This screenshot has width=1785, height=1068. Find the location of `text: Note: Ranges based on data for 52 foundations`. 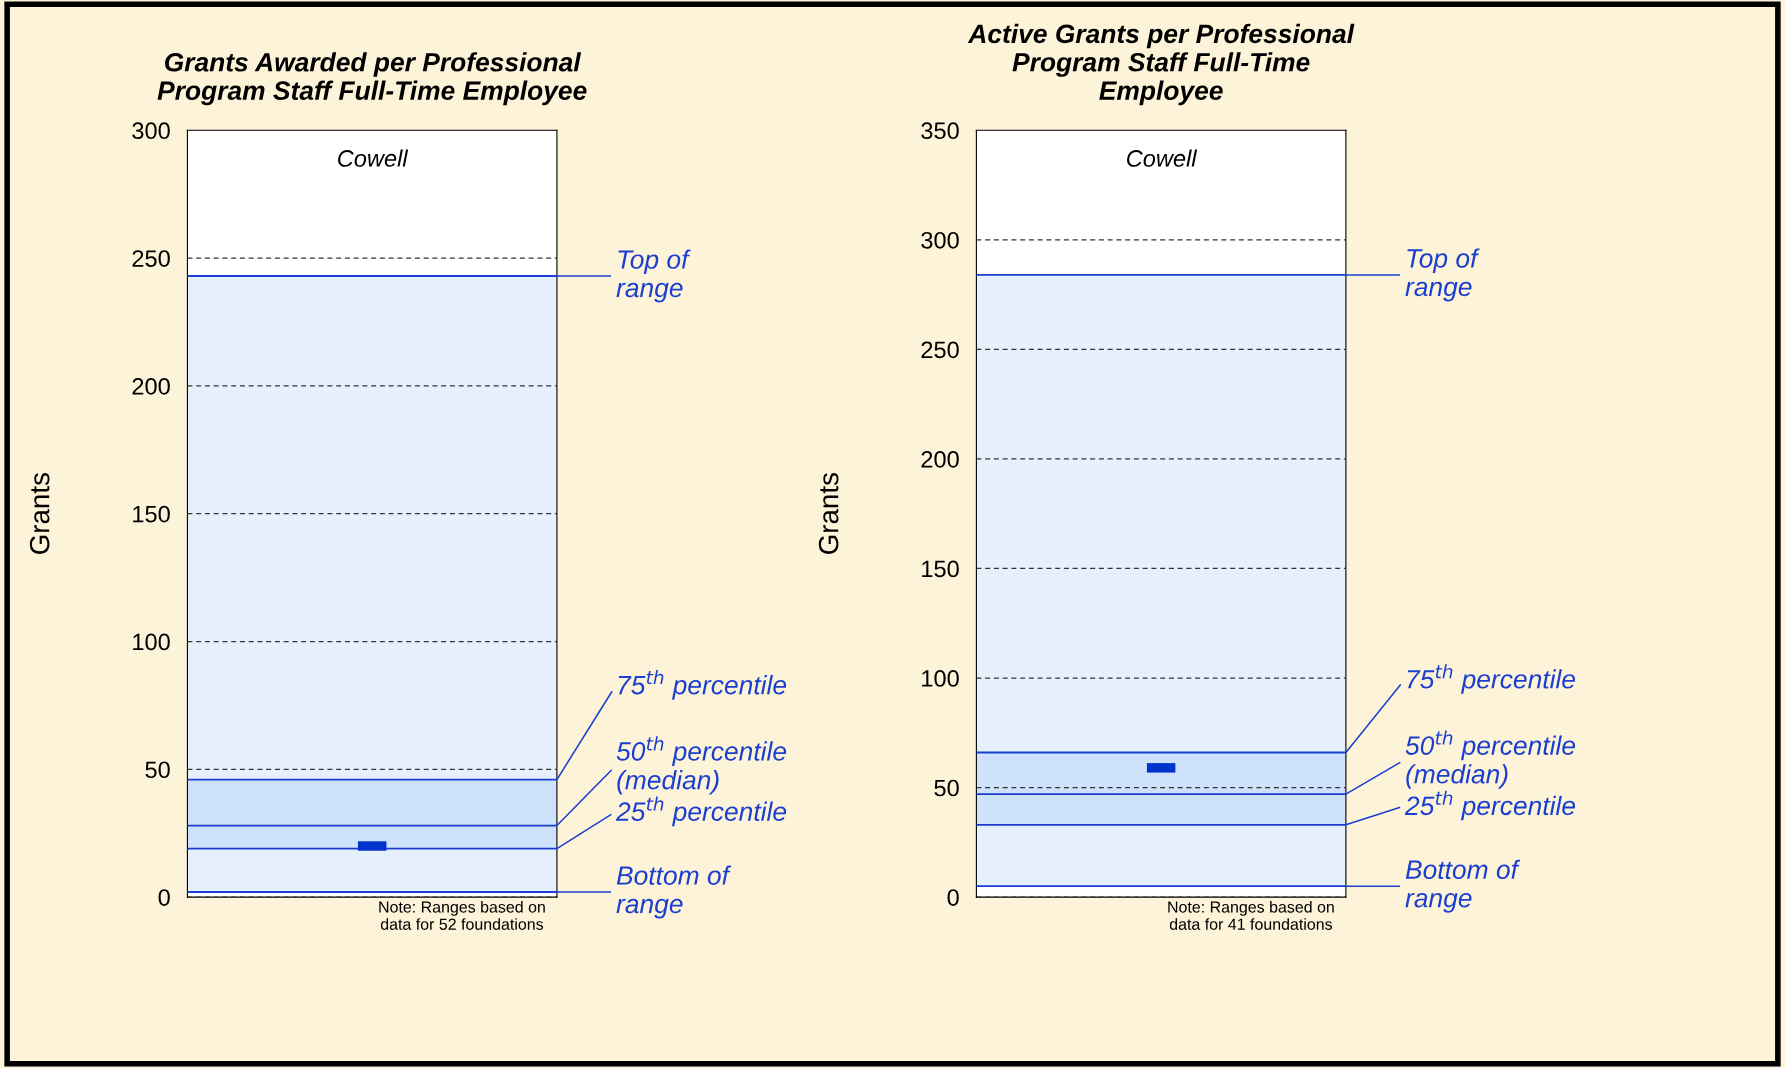

text: Note: Ranges based on data for 52 foundations is located at coordinates (462, 915).